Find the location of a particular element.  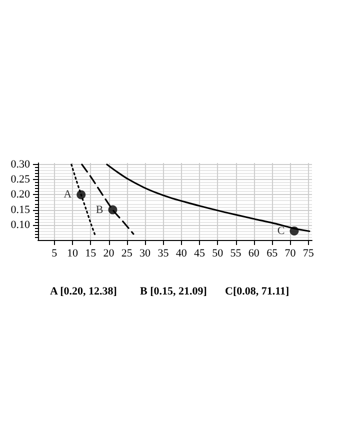

y-tick-label: 0.25 is located at coordinates (20, 180).